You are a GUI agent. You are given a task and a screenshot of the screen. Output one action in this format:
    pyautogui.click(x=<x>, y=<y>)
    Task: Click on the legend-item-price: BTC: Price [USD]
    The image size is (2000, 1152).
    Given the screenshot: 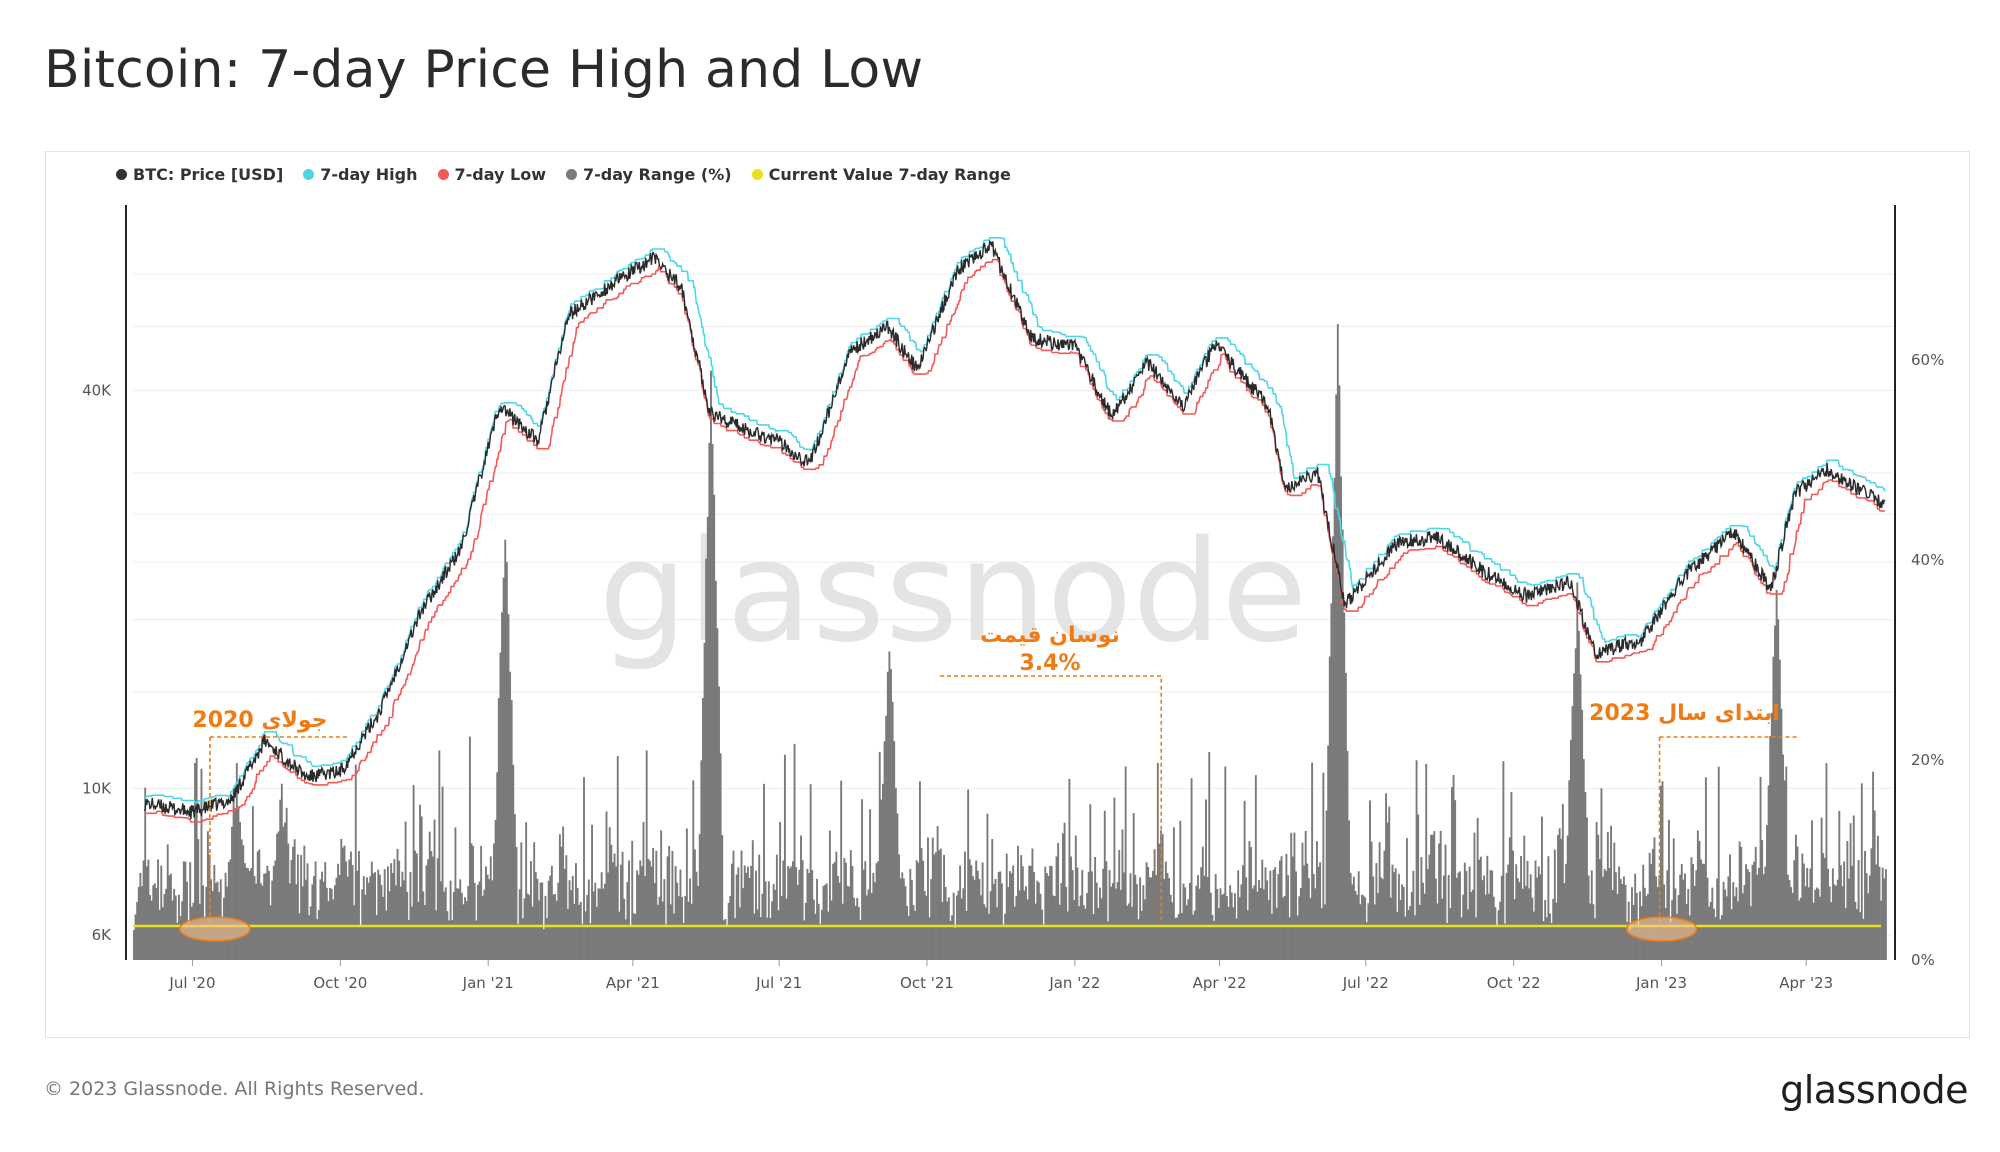 What is the action you would take?
    pyautogui.click(x=199, y=174)
    